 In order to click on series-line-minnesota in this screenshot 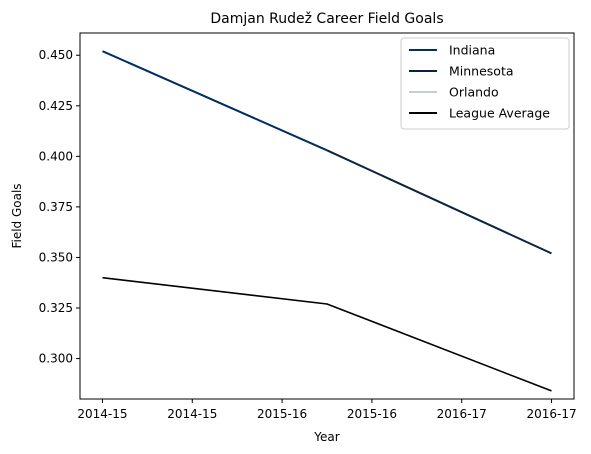, I will do `click(439, 202)`.